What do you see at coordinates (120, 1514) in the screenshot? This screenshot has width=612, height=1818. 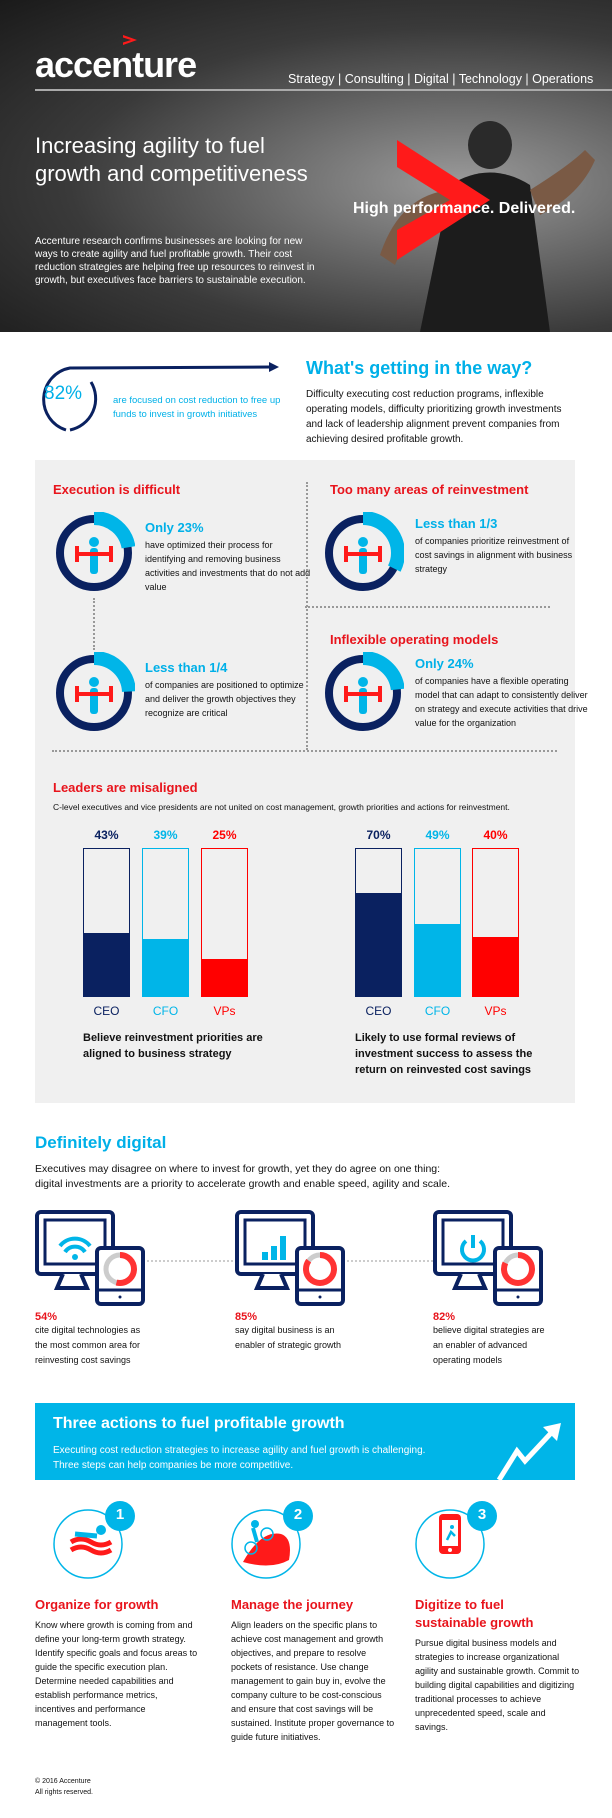 I see `step-number-badge: 1` at bounding box center [120, 1514].